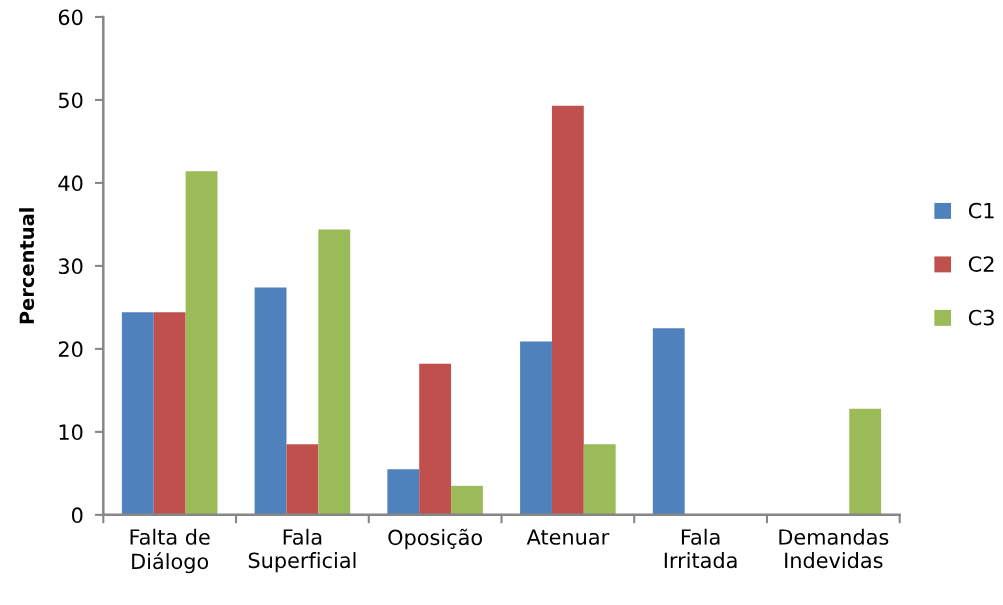 Image resolution: width=1003 pixels, height=605 pixels. What do you see at coordinates (27, 266) in the screenshot?
I see `y-axis-title: Percentual` at bounding box center [27, 266].